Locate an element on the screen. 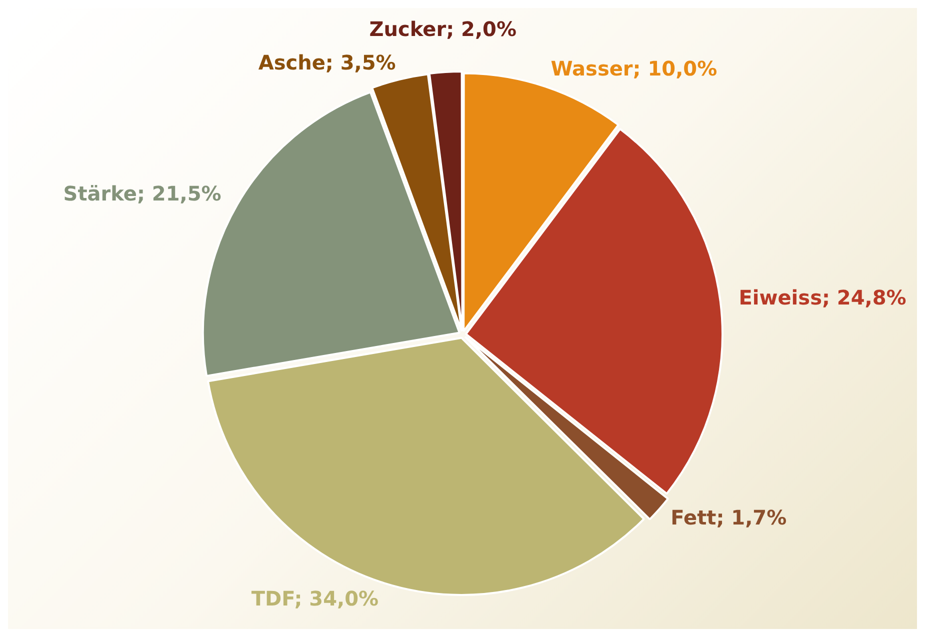  slice-label: Zucker; 2,0% is located at coordinates (442, 28).